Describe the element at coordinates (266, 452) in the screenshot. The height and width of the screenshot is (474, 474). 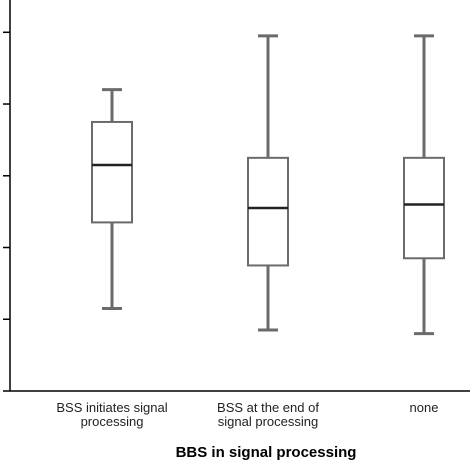
I see `x-axis-title: BBS in signal processing` at that location.